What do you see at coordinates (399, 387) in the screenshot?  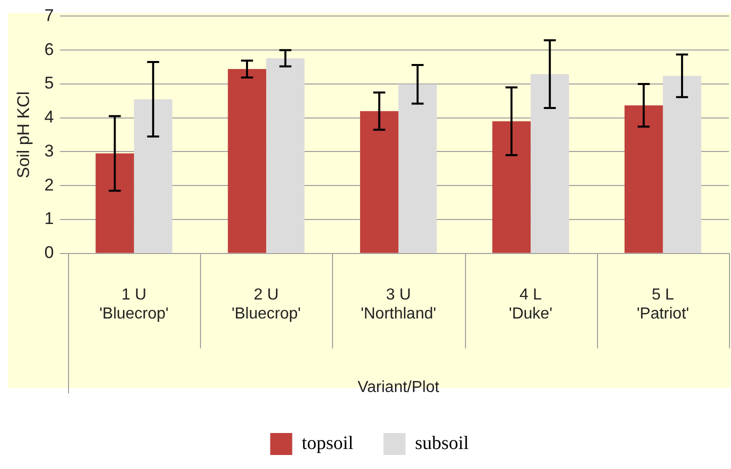 I see `x-axis-title: Variant/Plot` at bounding box center [399, 387].